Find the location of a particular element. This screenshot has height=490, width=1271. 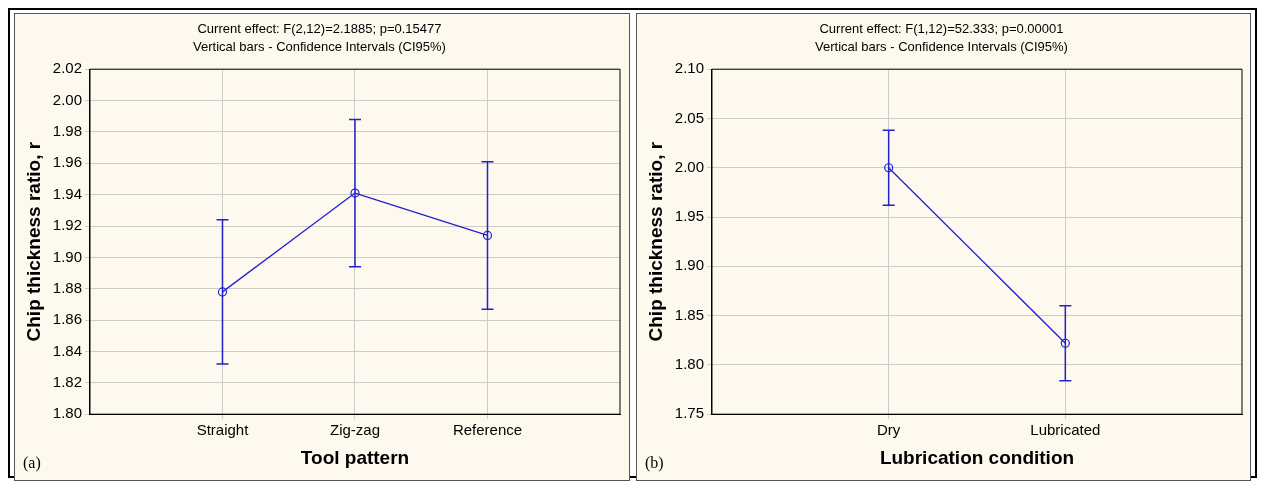

y-tick-label: 1.86 is located at coordinates (67, 319).